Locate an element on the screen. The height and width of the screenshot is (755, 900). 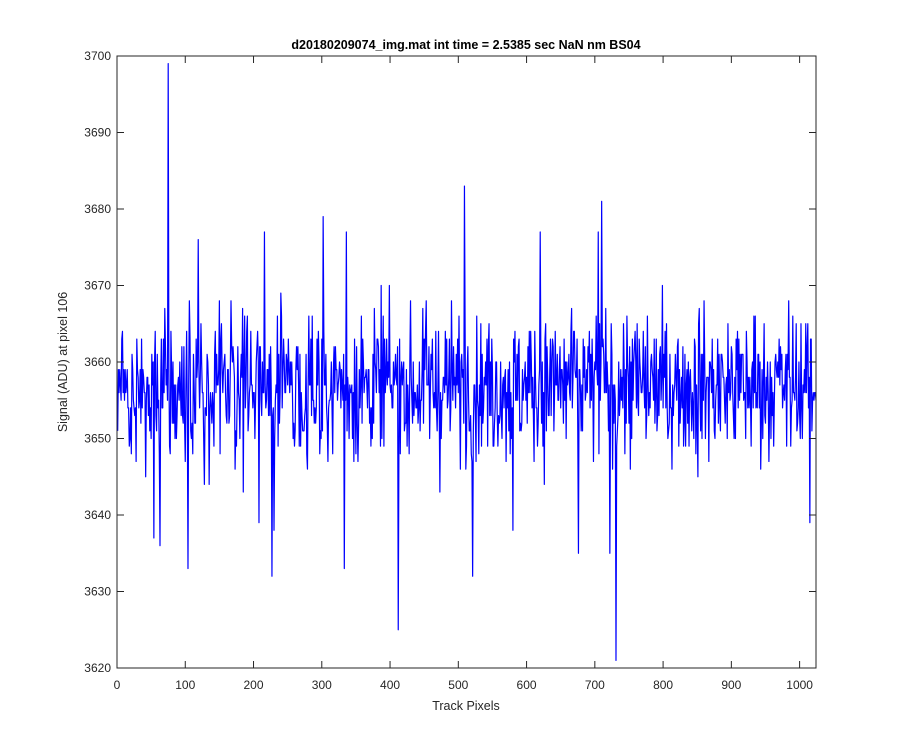
x-axis-label: Track Pixels is located at coordinates (466, 706).